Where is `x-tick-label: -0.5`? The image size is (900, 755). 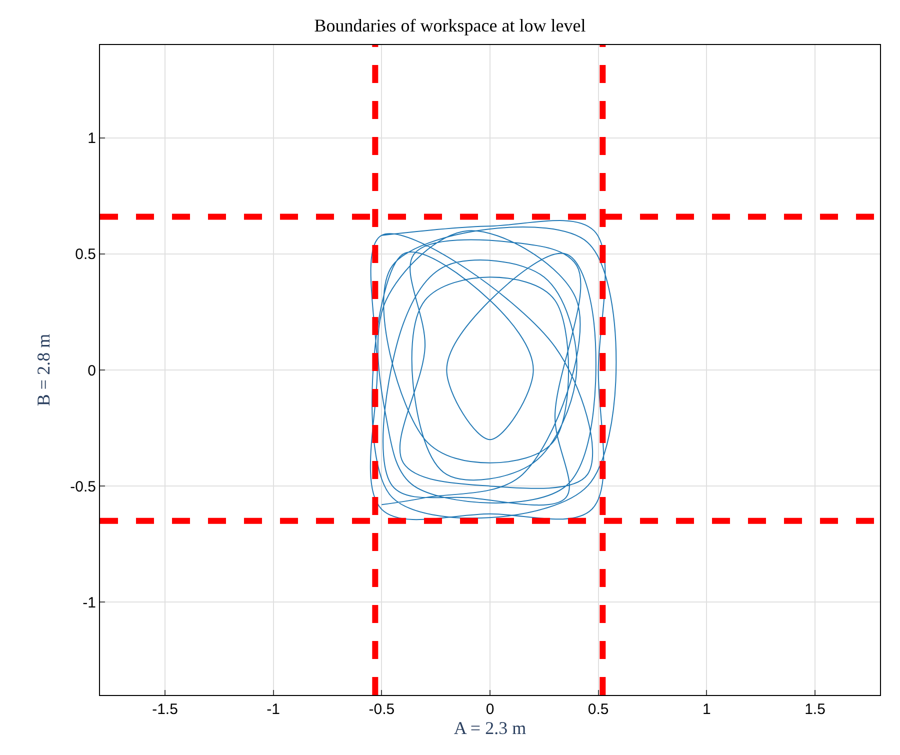
x-tick-label: -0.5 is located at coordinates (381, 709).